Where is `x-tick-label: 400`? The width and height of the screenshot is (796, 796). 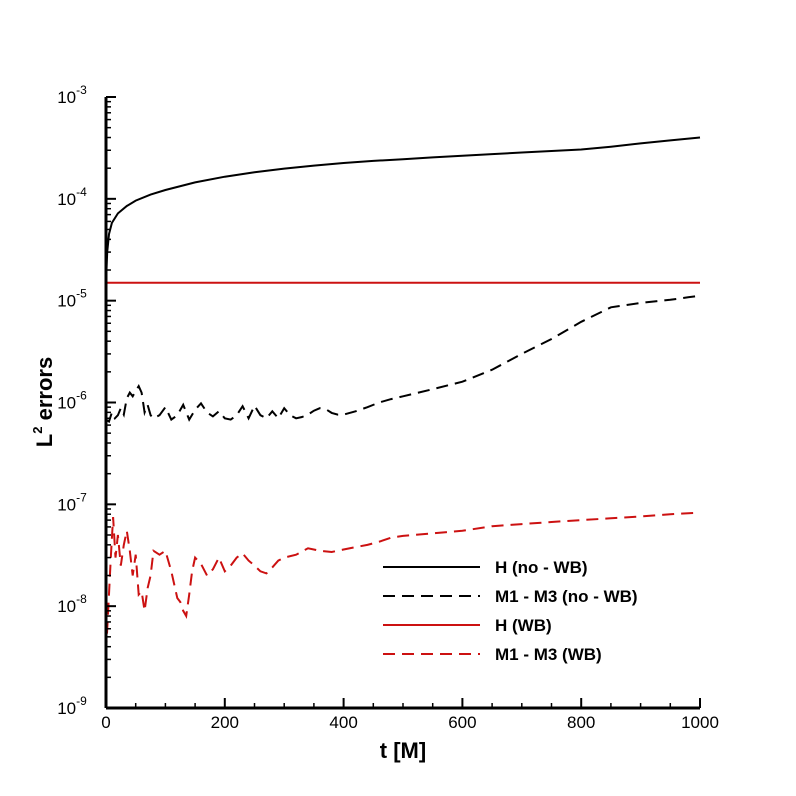
x-tick-label: 400 is located at coordinates (343, 722).